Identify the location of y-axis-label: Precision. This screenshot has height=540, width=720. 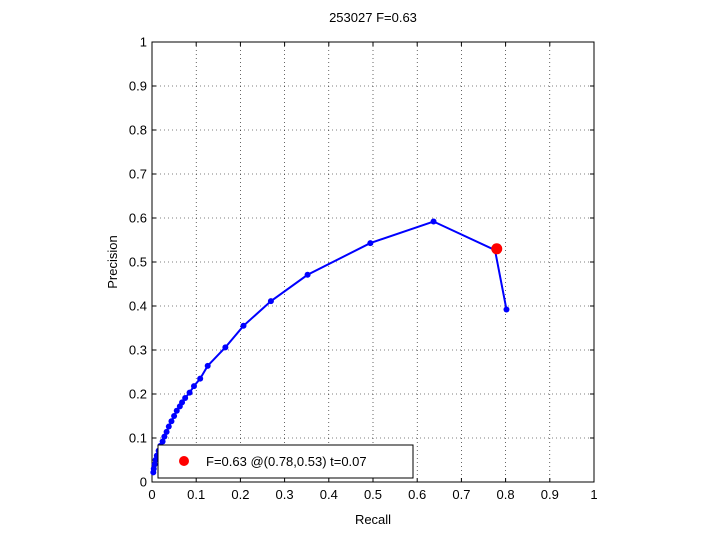
(112, 261).